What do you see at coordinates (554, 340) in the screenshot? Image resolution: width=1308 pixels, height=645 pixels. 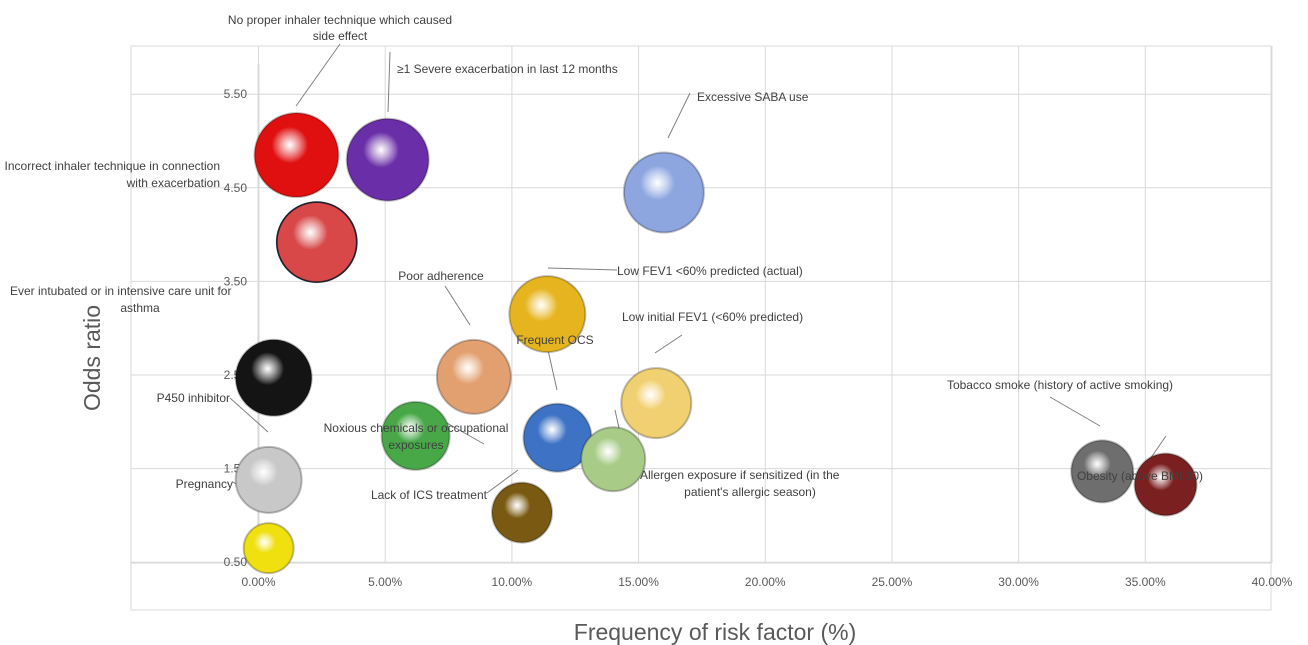 I see `bubble-label: Frequent OCS` at bounding box center [554, 340].